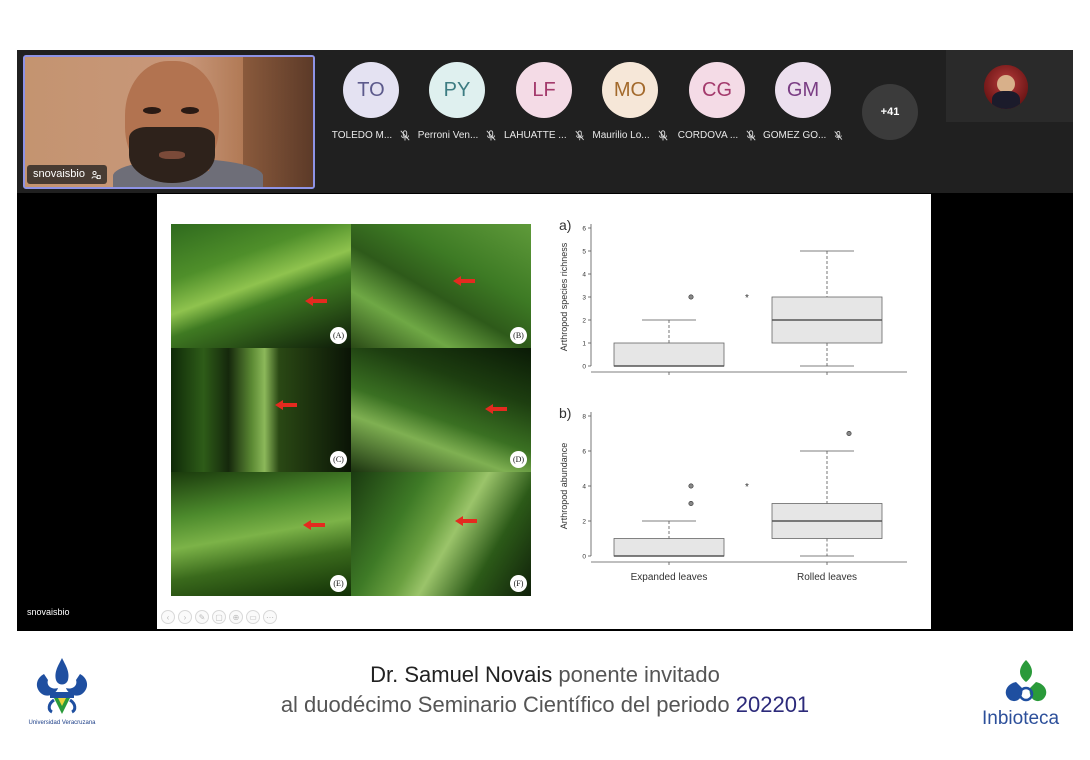  I want to click on slide-toolbar: ‹ › ✎ ▢ ⊕ ▭ ⋯, so click(219, 617).